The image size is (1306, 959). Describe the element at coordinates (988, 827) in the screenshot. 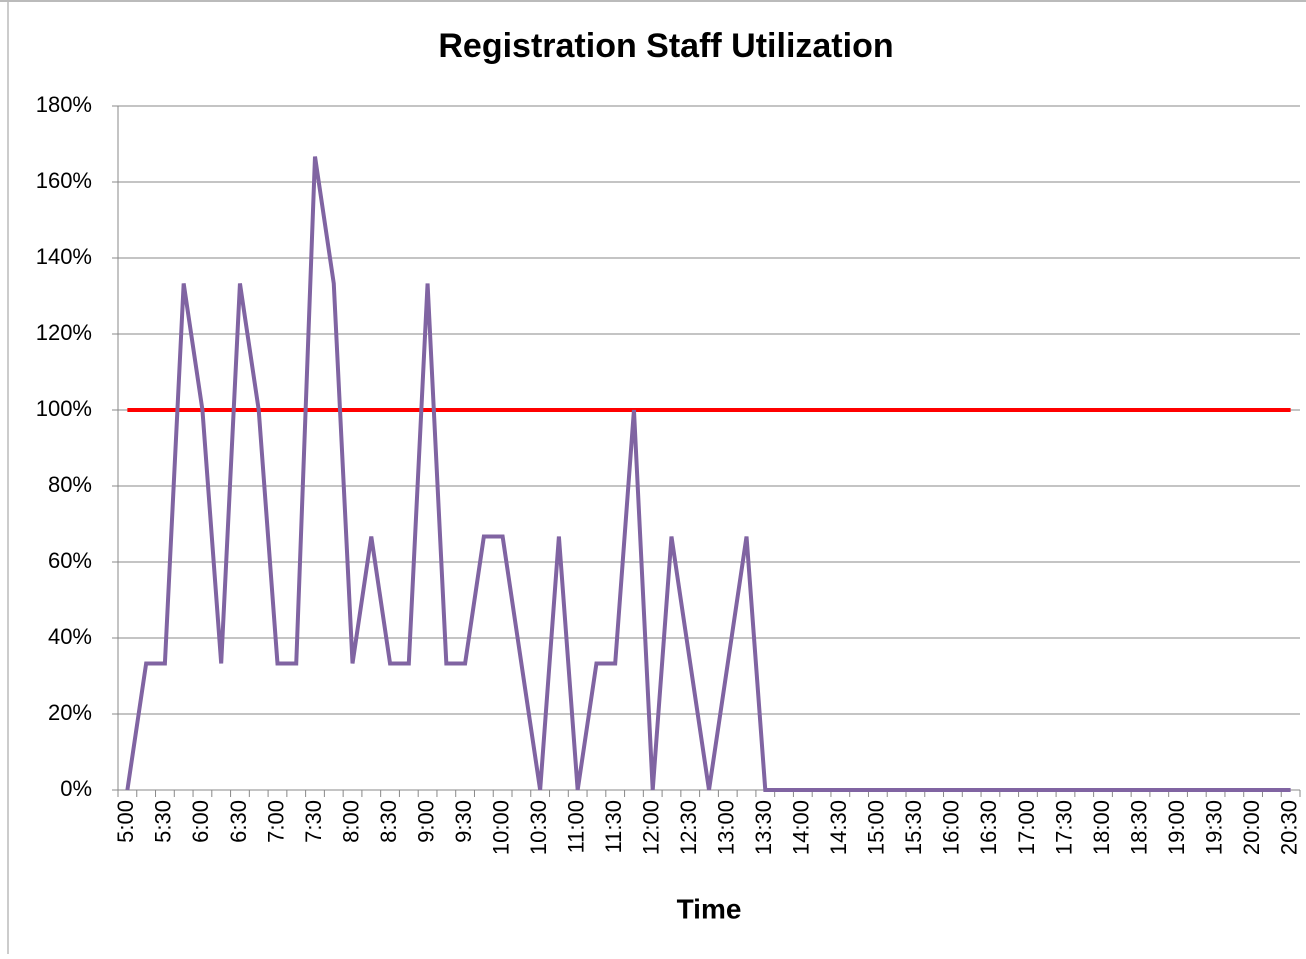

I see `x-tick-label: 16:30` at that location.